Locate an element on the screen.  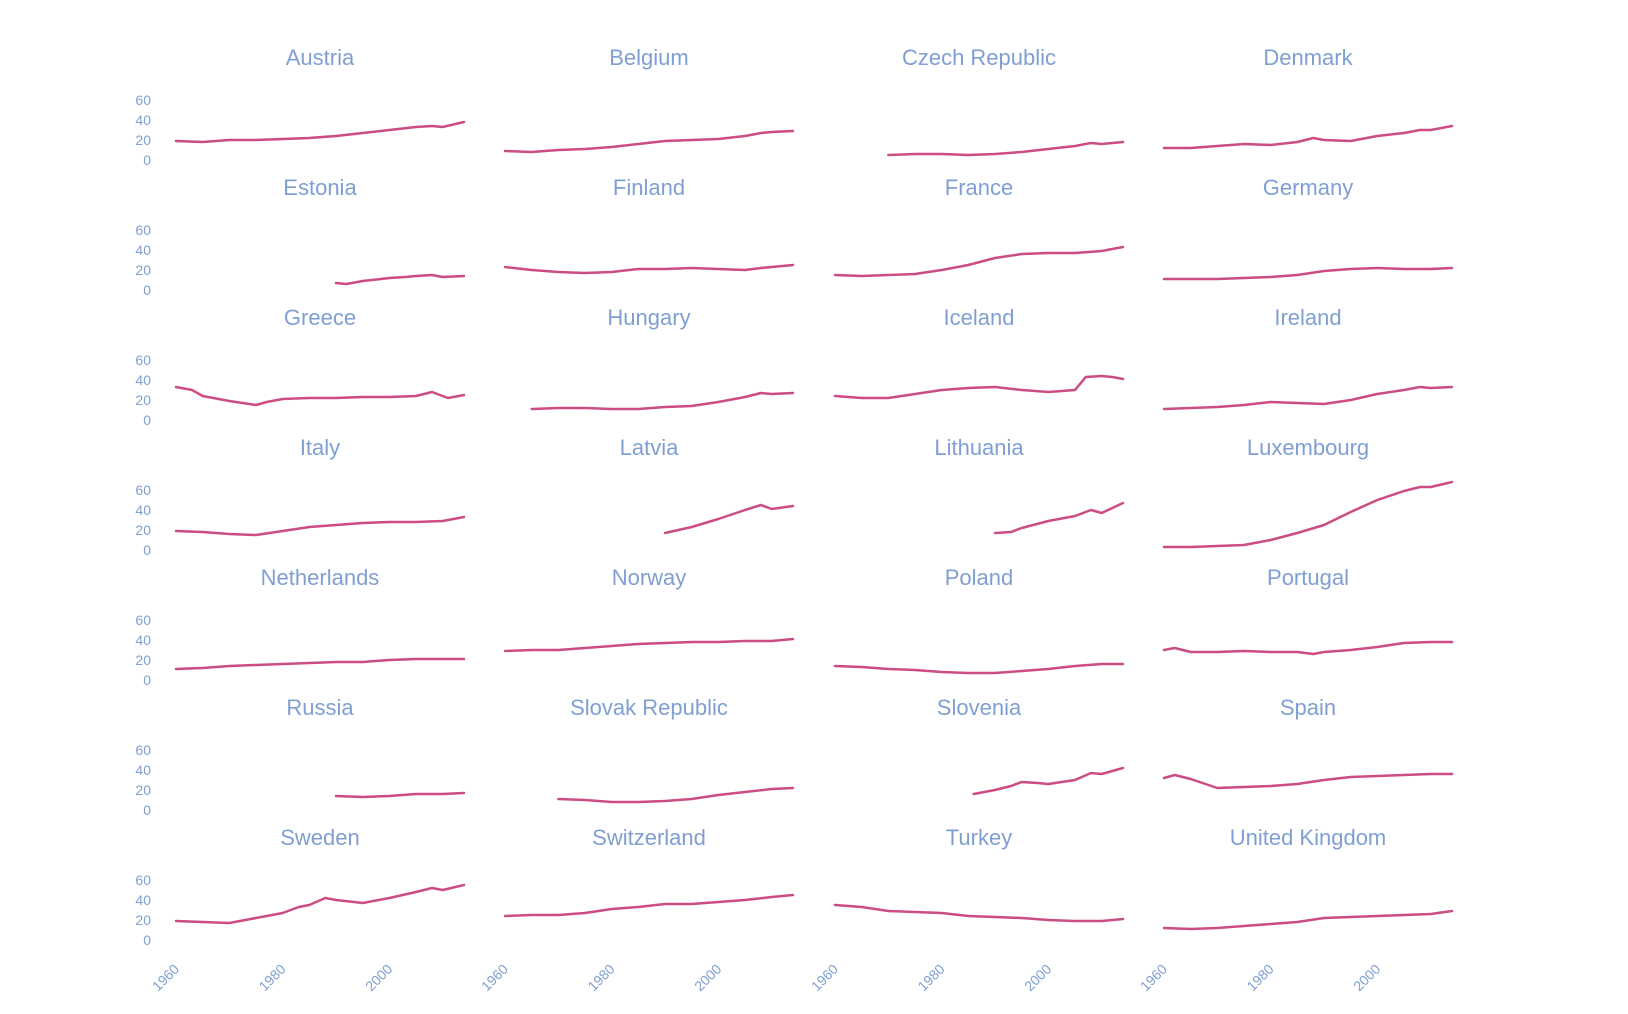
panel-hungary: Hungary is located at coordinates (662, 358).